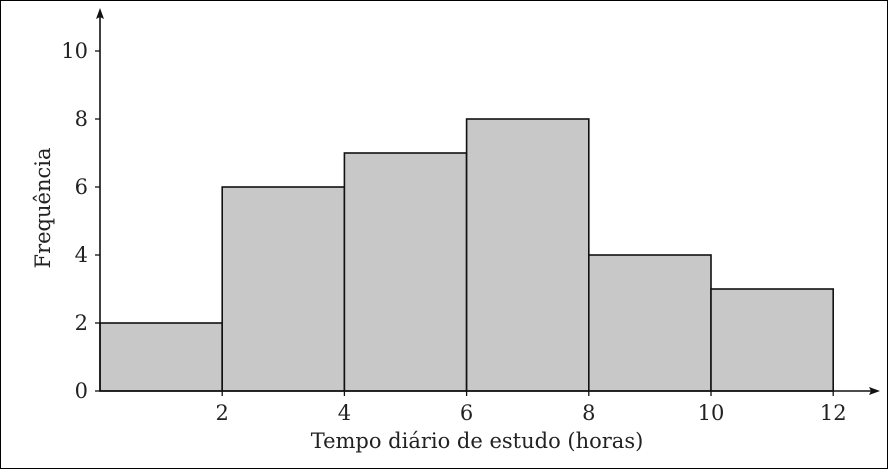 This screenshot has width=888, height=469. What do you see at coordinates (222, 413) in the screenshot?
I see `x-tick-label-0: 2` at bounding box center [222, 413].